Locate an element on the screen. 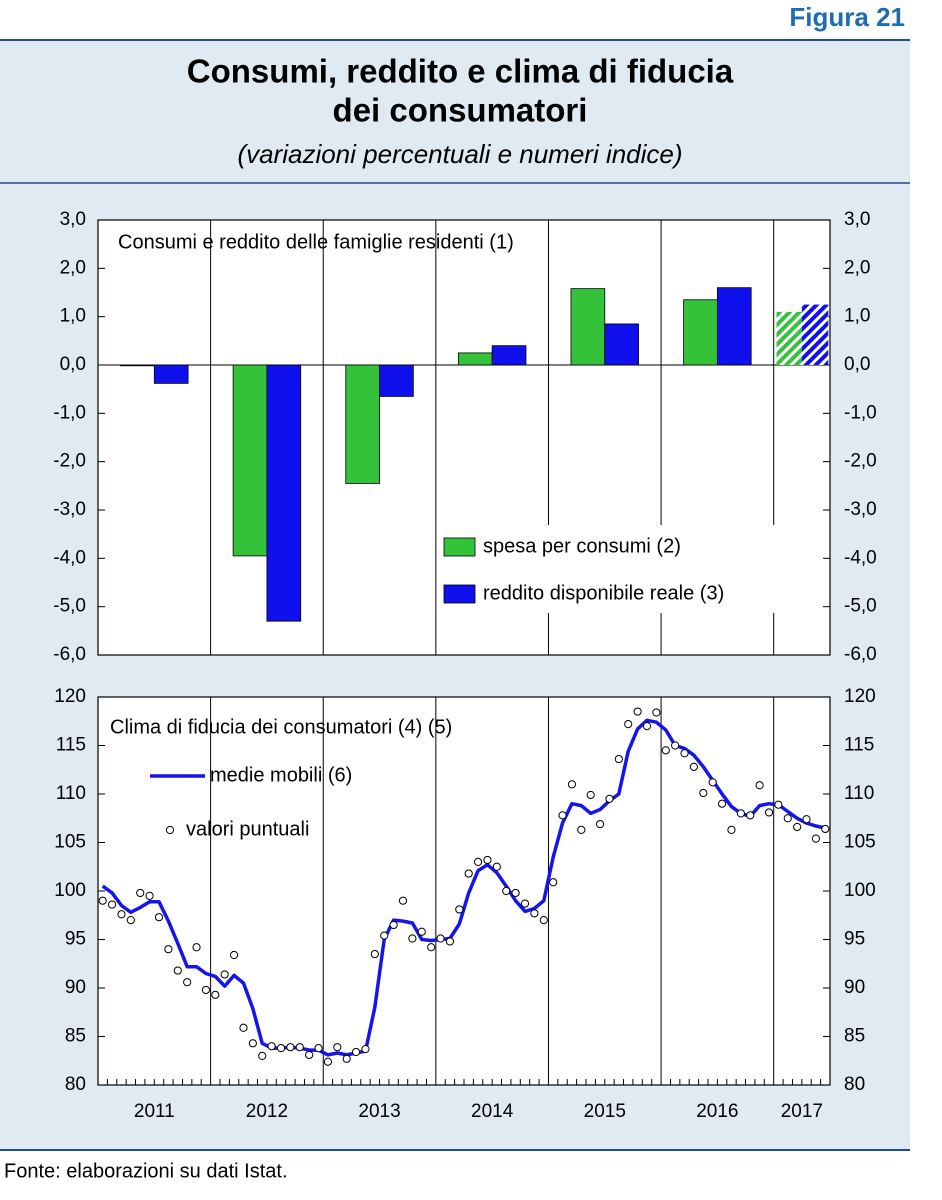 The height and width of the screenshot is (1200, 942). x-tick-label: 2016 is located at coordinates (717, 1111).